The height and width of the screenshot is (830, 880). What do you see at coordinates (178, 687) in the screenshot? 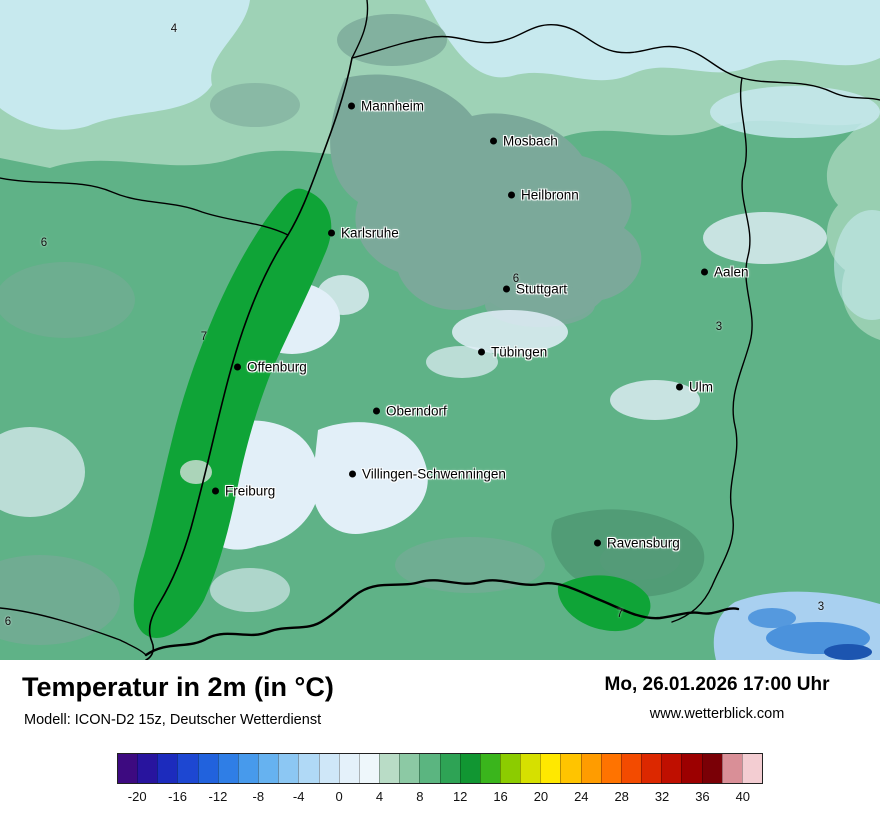
I see `page-title: Temperatur in 2m (in °C)` at bounding box center [178, 687].